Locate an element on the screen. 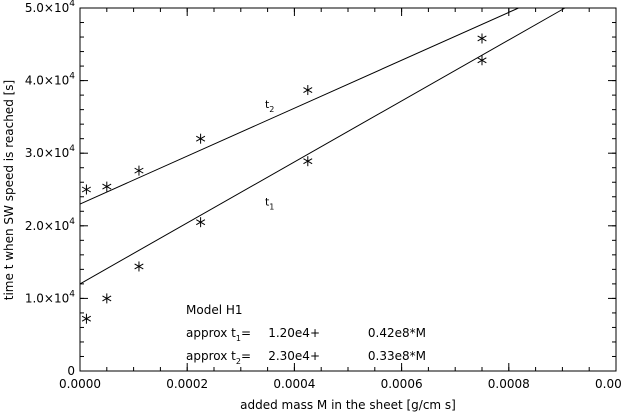 The height and width of the screenshot is (414, 621). annotation-slope: 0.42e8*M is located at coordinates (397, 333).